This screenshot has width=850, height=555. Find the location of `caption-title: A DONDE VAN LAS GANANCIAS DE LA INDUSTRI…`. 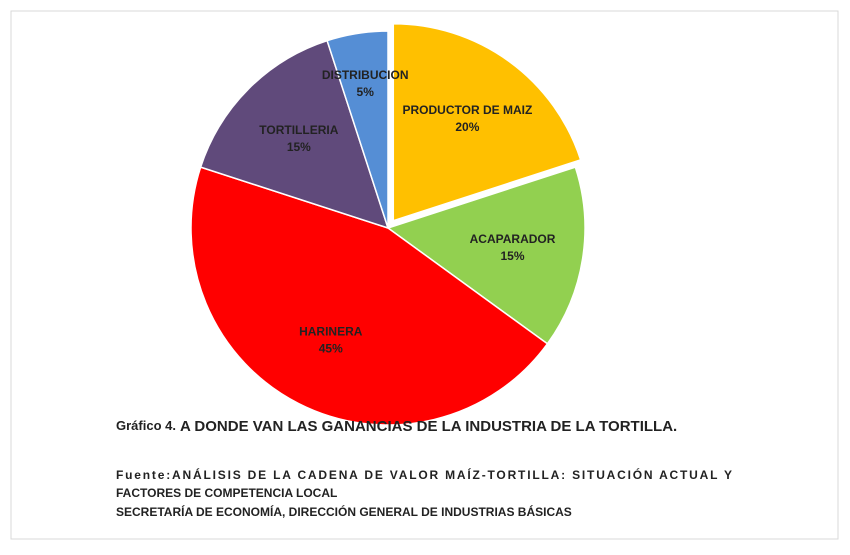

caption-title: A DONDE VAN LAS GANANCIAS DE LA INDUSTRI… is located at coordinates (428, 426).